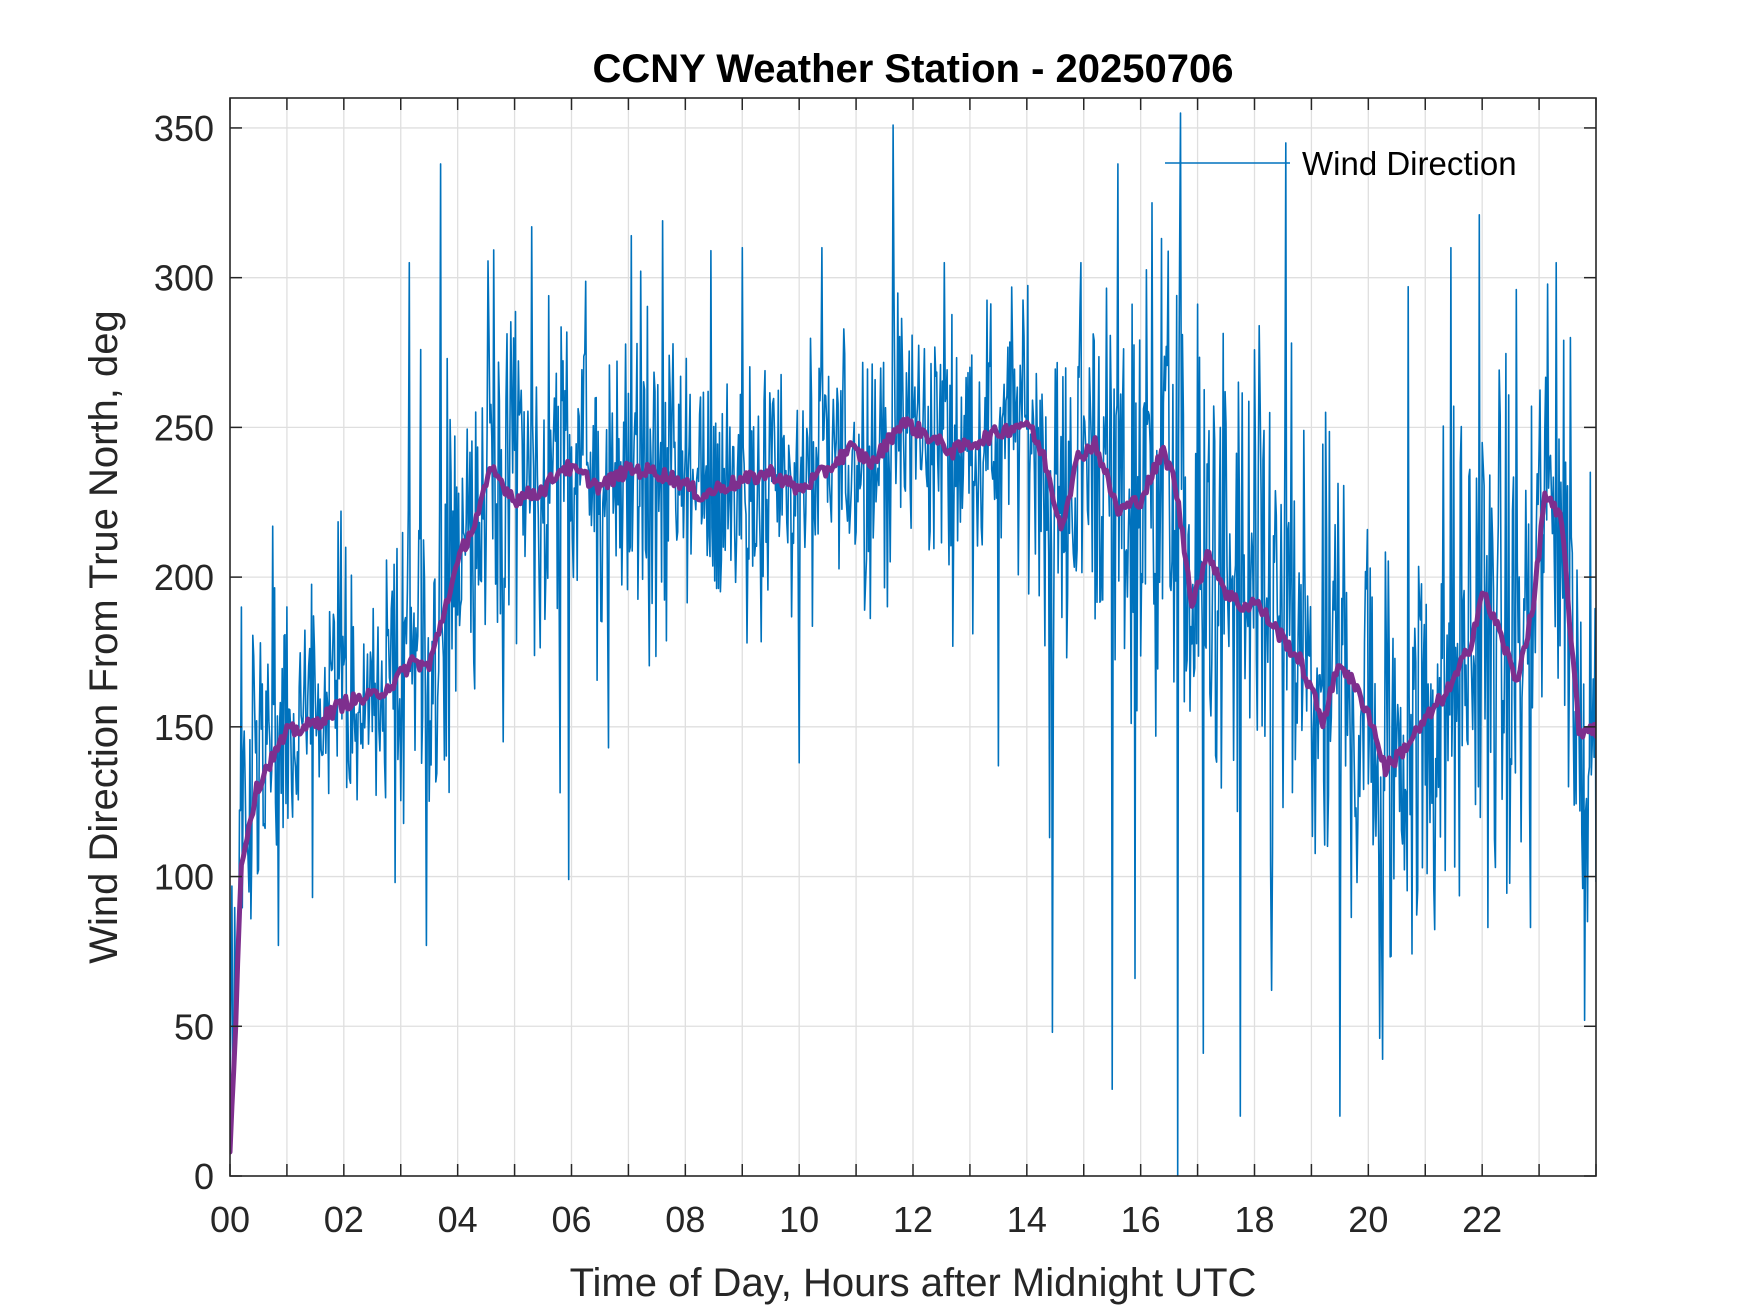 The image size is (1750, 1313). Describe the element at coordinates (184, 278) in the screenshot. I see `y-tick-label: 300` at that location.